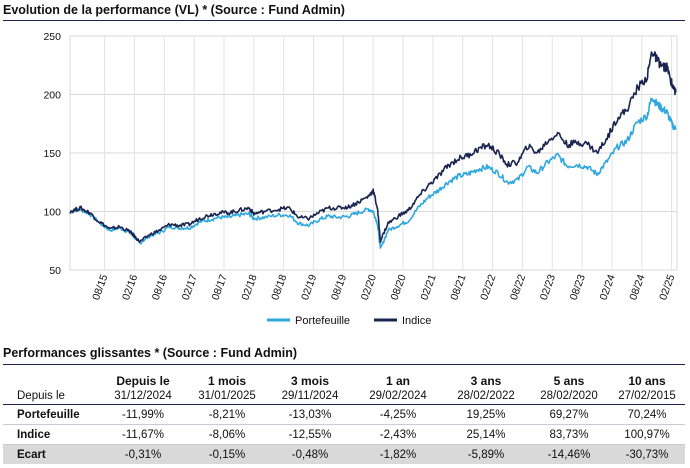 The image size is (690, 468). I want to click on header-period: Depuis le, so click(143, 381).